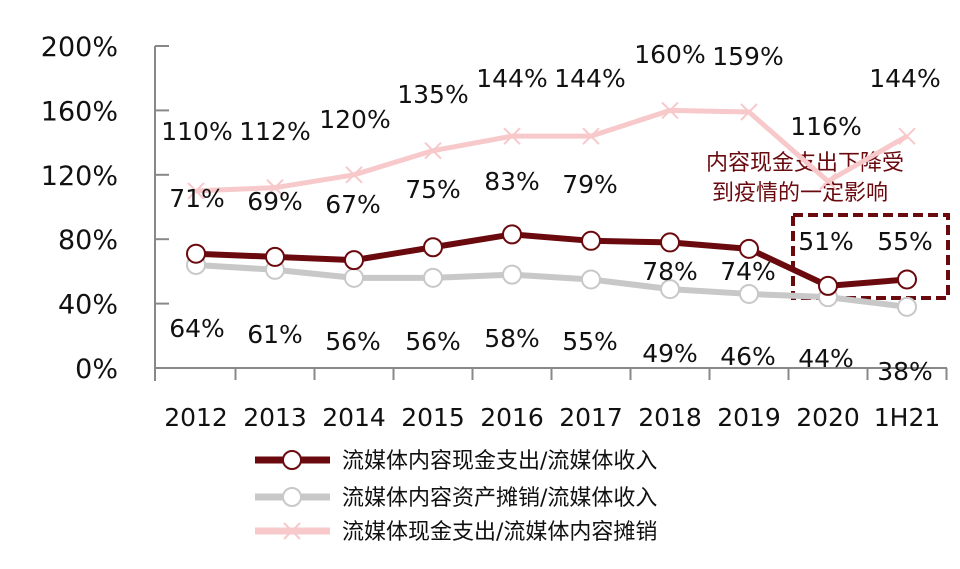 This screenshot has width=960, height=569. What do you see at coordinates (828, 417) in the screenshot?
I see `x-tick-label: 2020` at bounding box center [828, 417].